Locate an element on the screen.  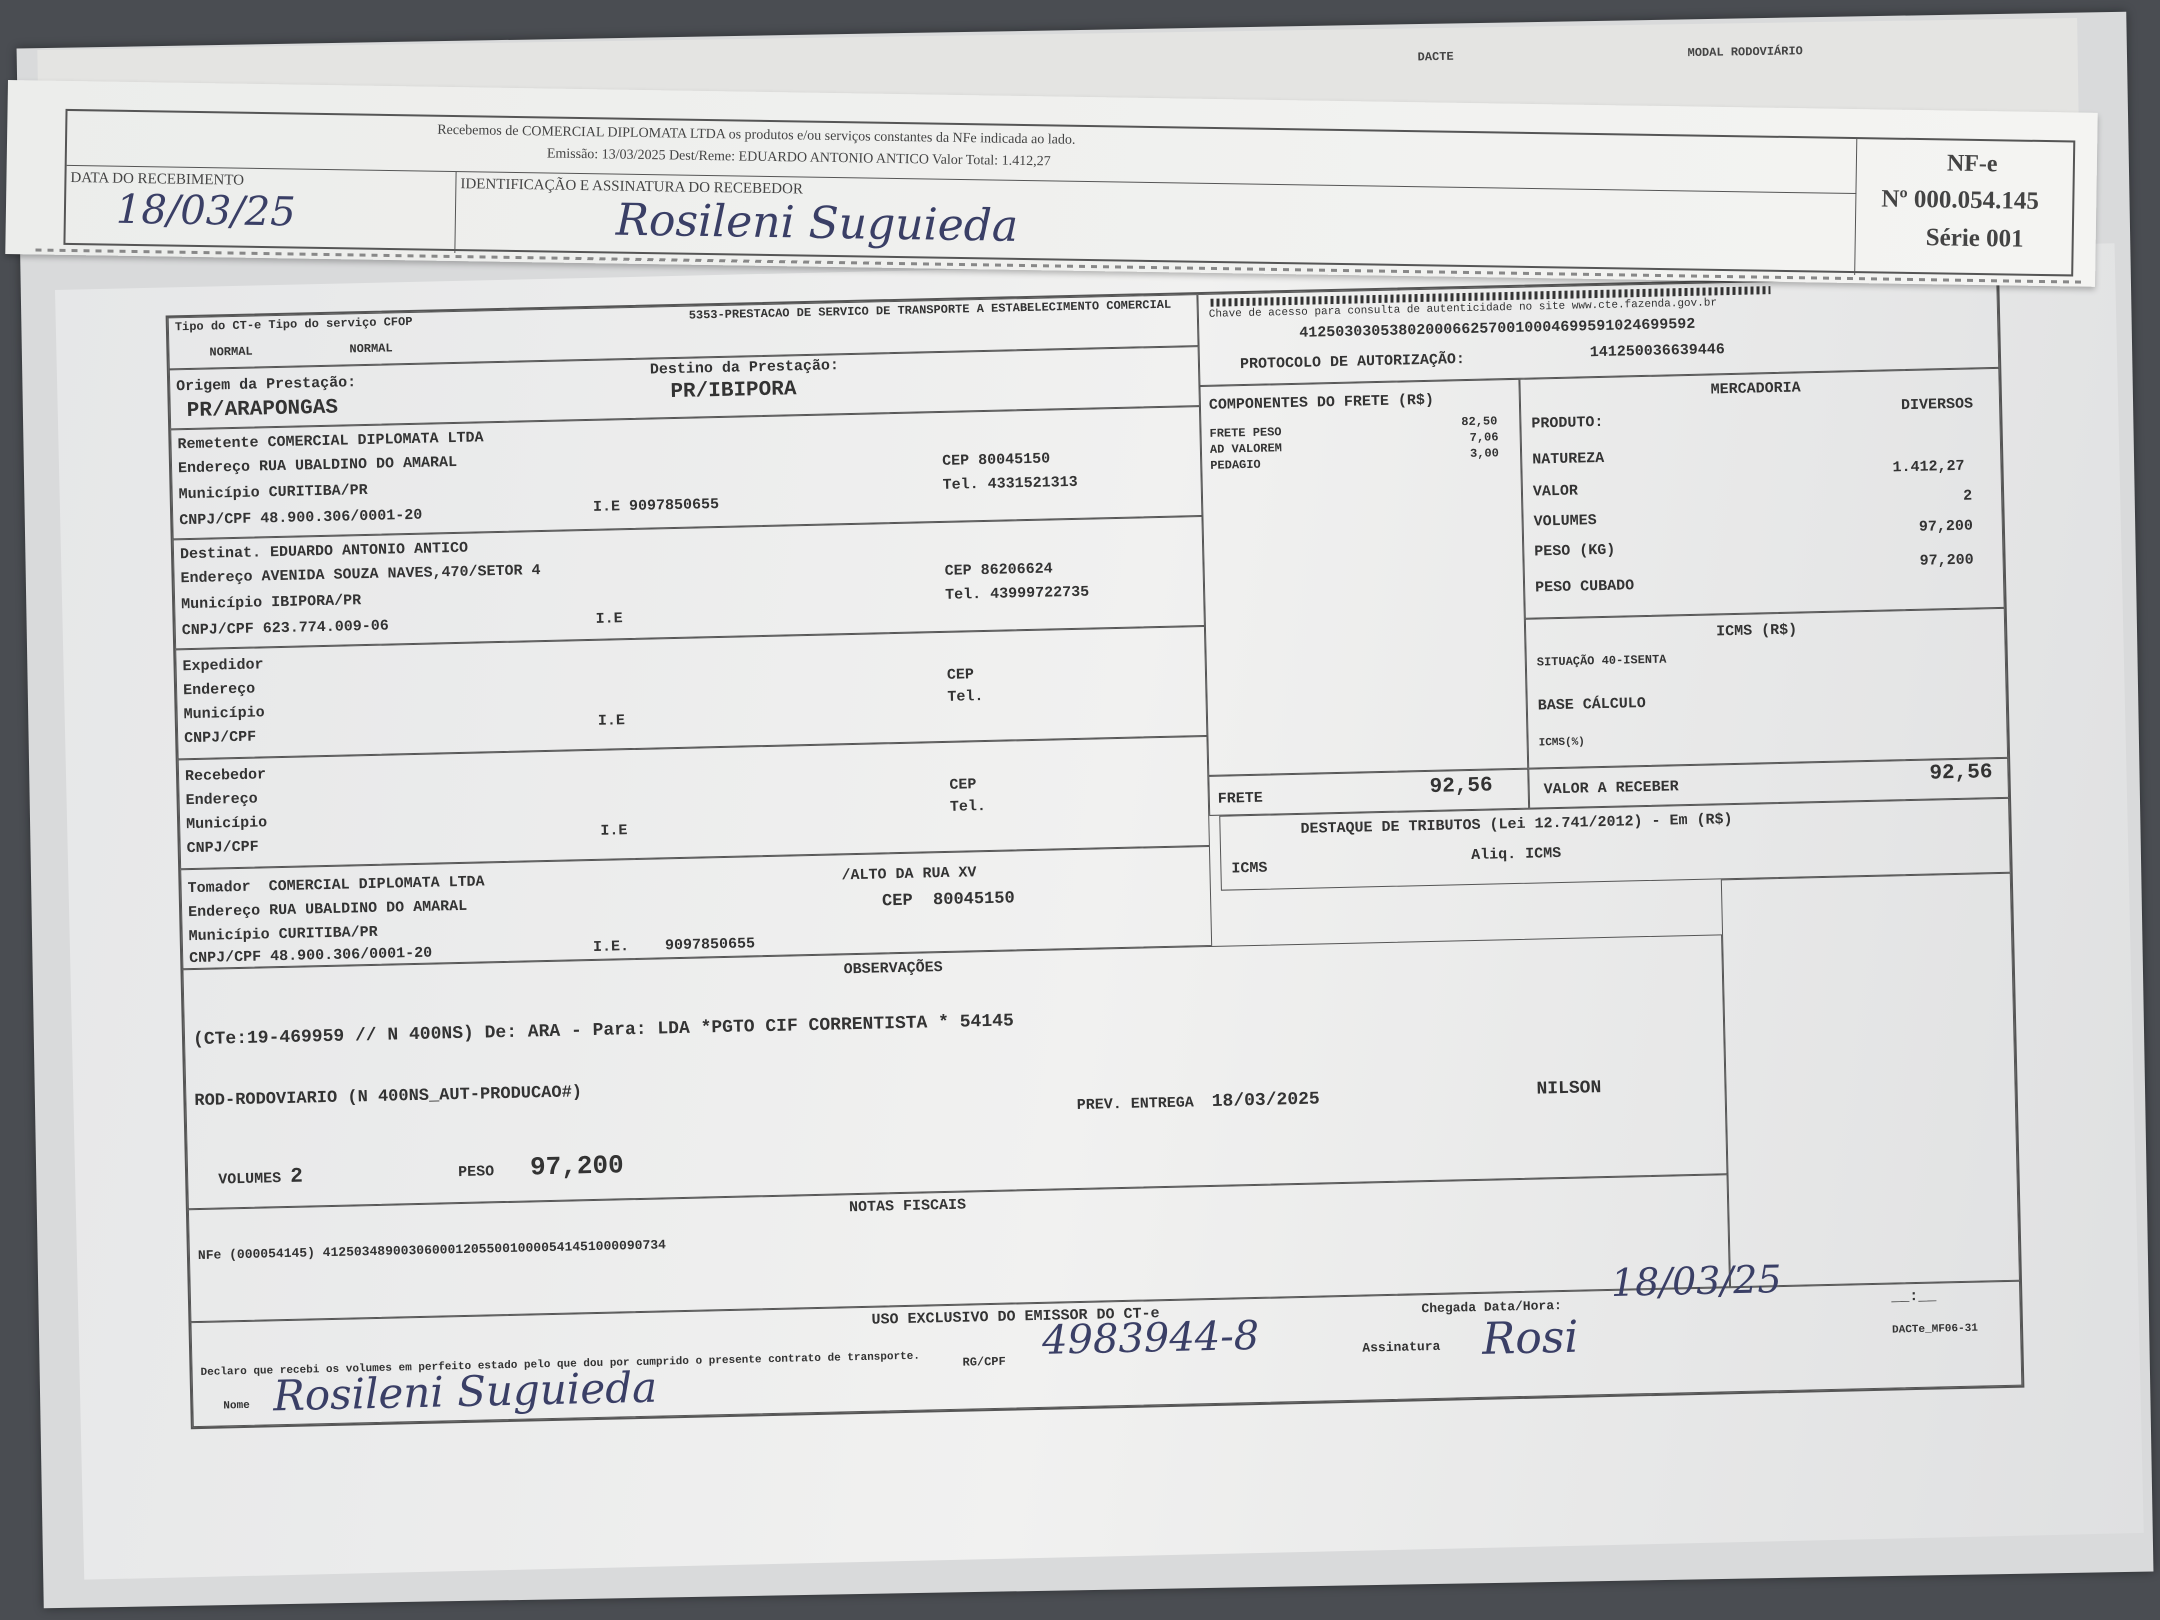
destinatario-tel: 43999722735 is located at coordinates (1039, 593).